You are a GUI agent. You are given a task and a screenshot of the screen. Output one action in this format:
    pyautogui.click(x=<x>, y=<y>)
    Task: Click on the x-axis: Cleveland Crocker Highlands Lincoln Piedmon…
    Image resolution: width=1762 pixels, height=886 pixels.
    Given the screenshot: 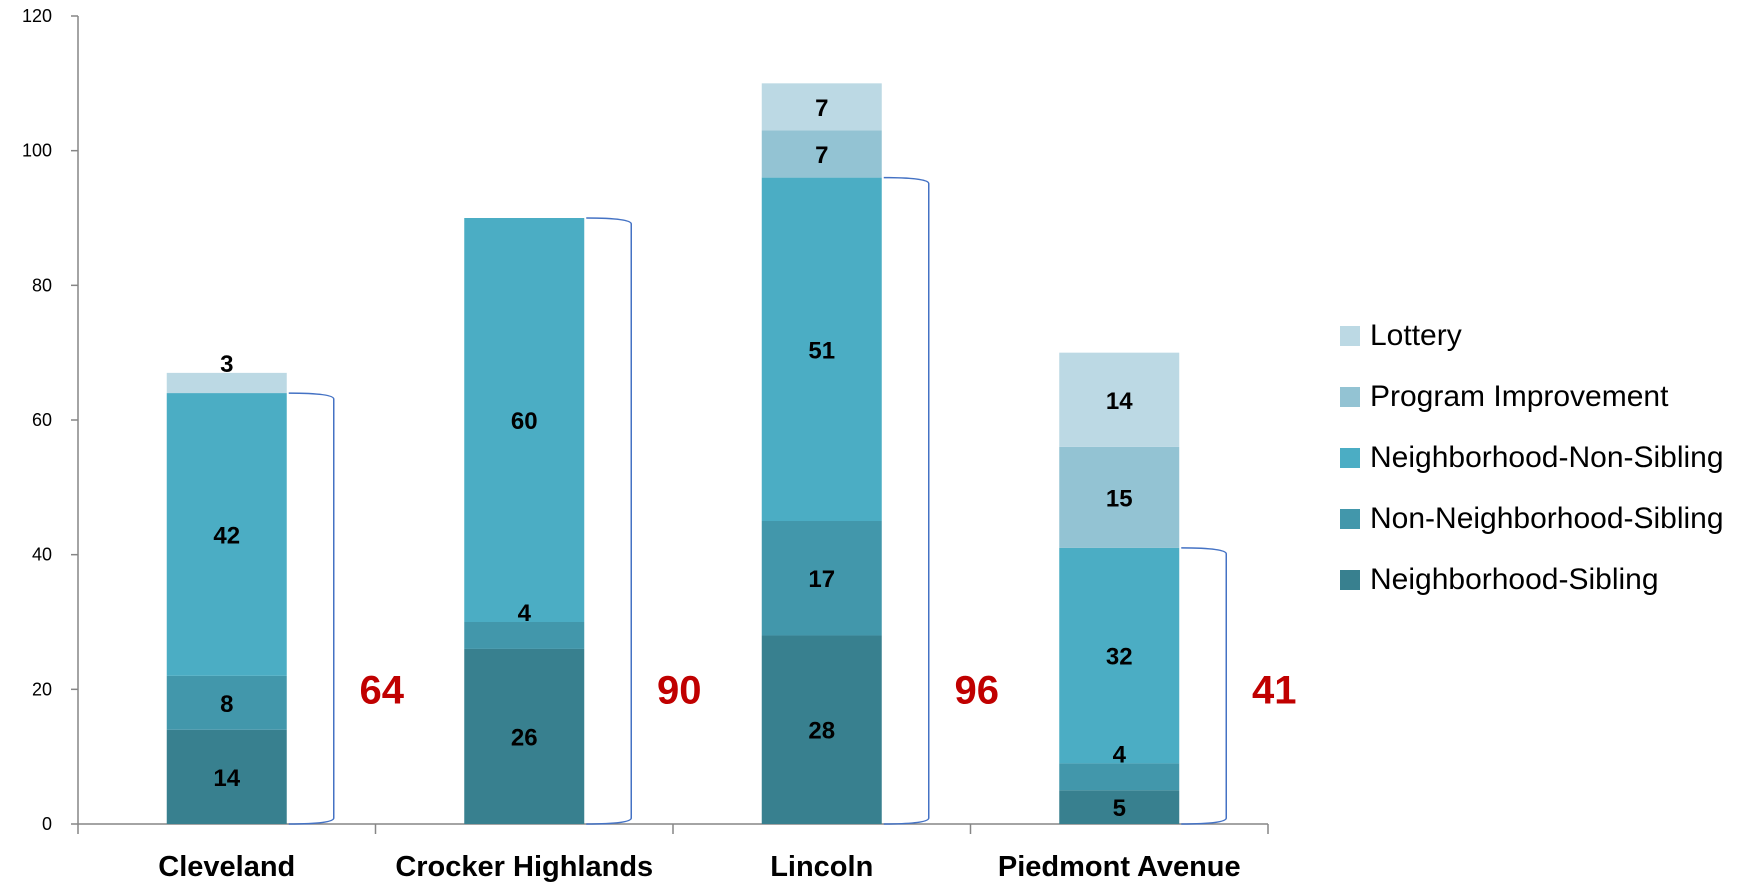 What is the action you would take?
    pyautogui.click(x=673, y=853)
    